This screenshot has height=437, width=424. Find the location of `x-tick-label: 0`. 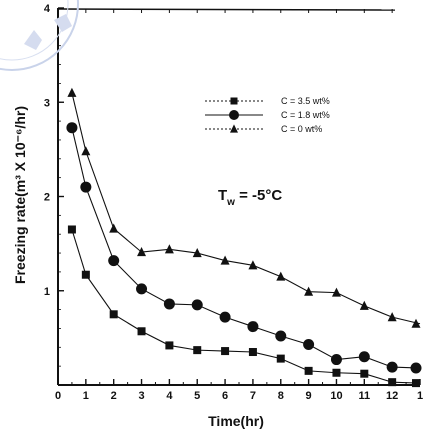

x-tick-label: 0 is located at coordinates (58, 396).